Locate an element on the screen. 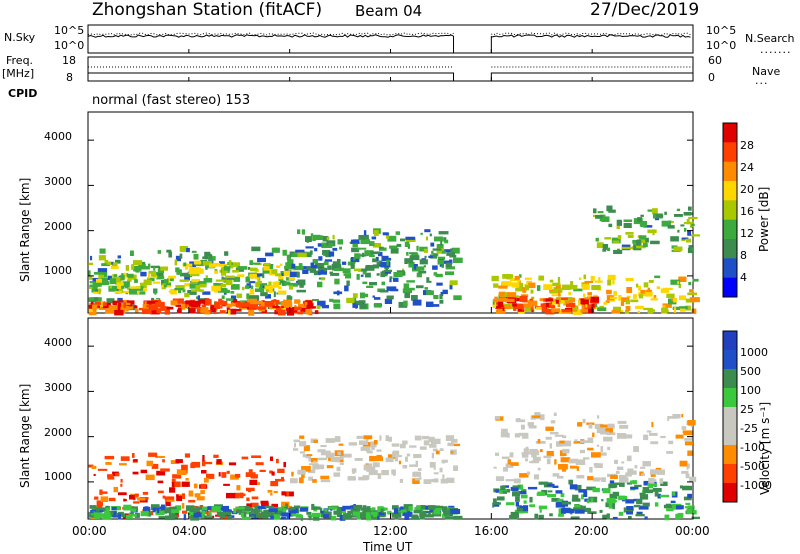 Image resolution: width=800 pixels, height=554 pixels. xtick-2000: 20:00 is located at coordinates (591, 531).